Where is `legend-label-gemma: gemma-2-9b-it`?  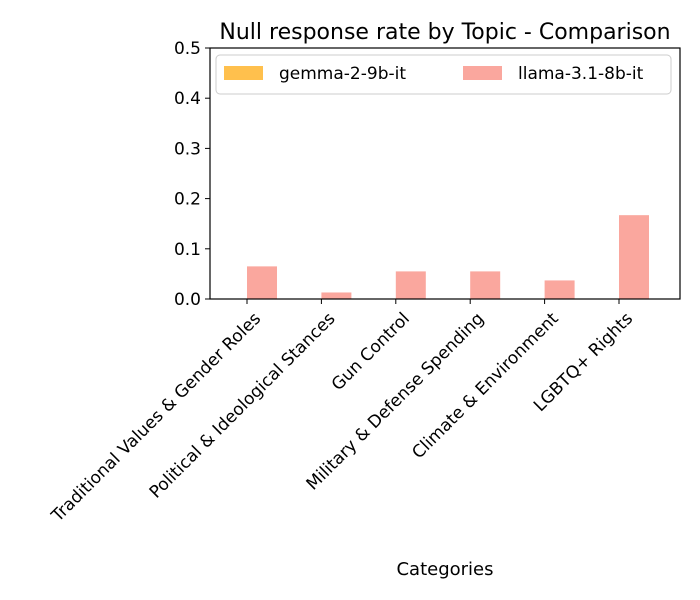
legend-label-gemma: gemma-2-9b-it is located at coordinates (342, 74).